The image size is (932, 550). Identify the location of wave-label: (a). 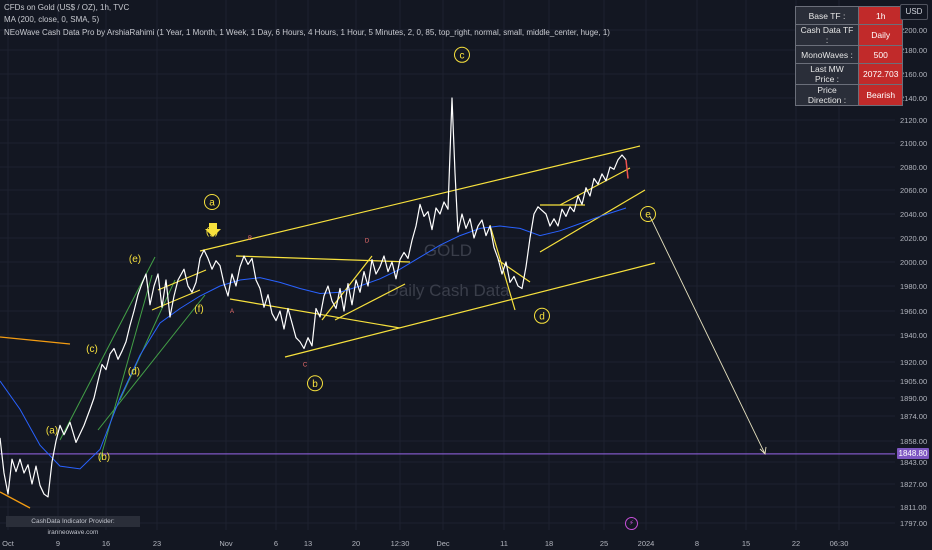
(52, 431).